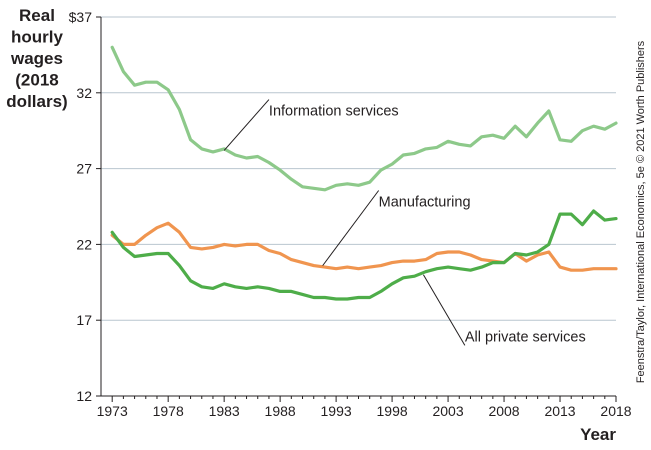 The image size is (651, 450). I want to click on x-tick-label: 2008, so click(503, 411).